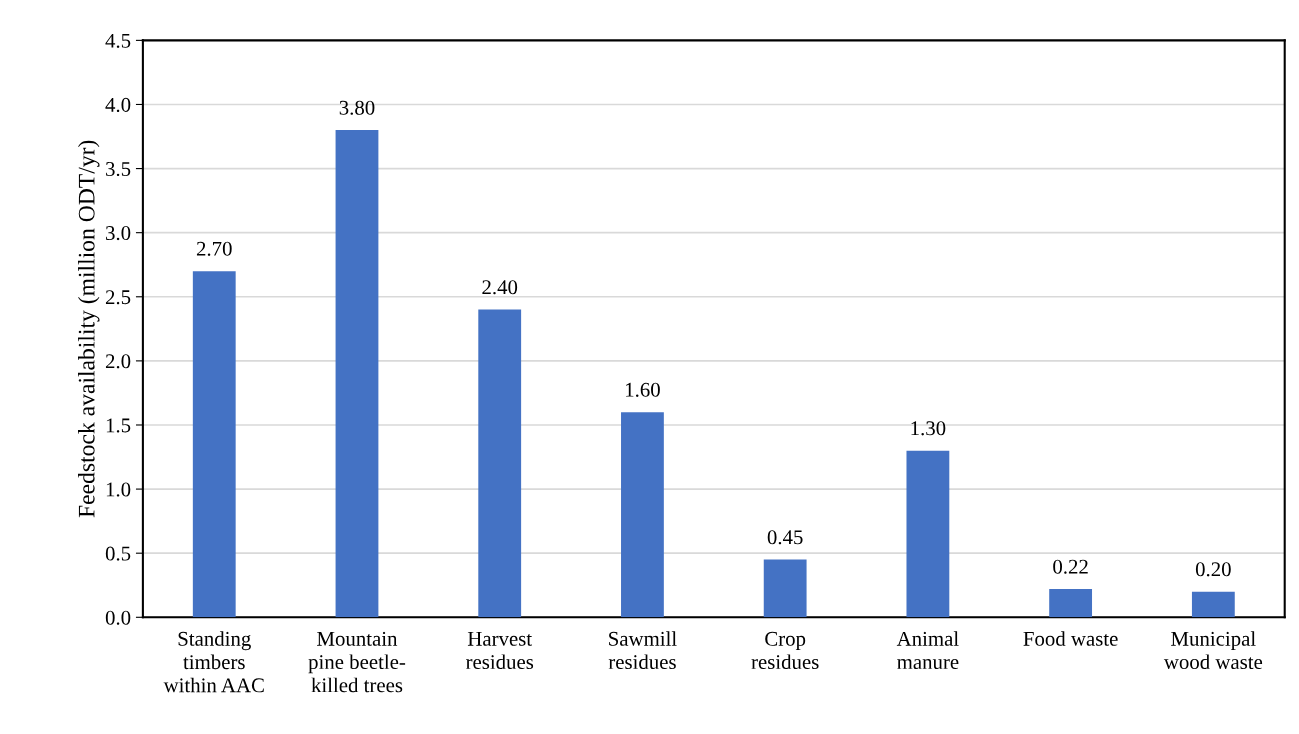 The image size is (1299, 734). What do you see at coordinates (1070, 638) in the screenshot?
I see `x-tick-label: Food waste` at bounding box center [1070, 638].